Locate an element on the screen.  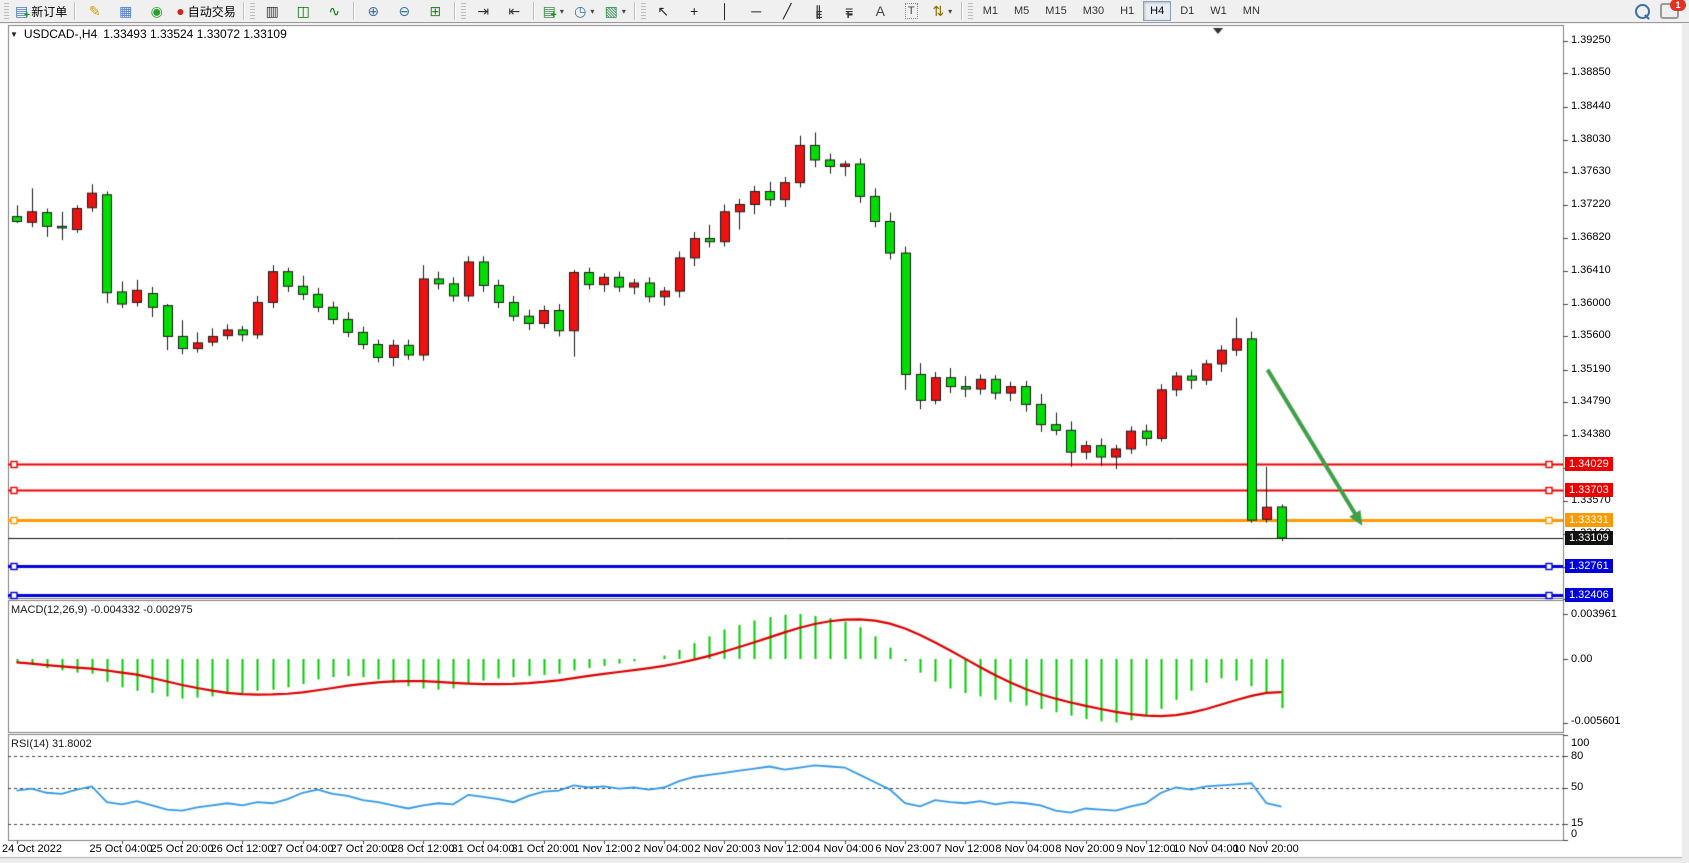
arrows-dropdown-icon: ▾ is located at coordinates (950, 11).